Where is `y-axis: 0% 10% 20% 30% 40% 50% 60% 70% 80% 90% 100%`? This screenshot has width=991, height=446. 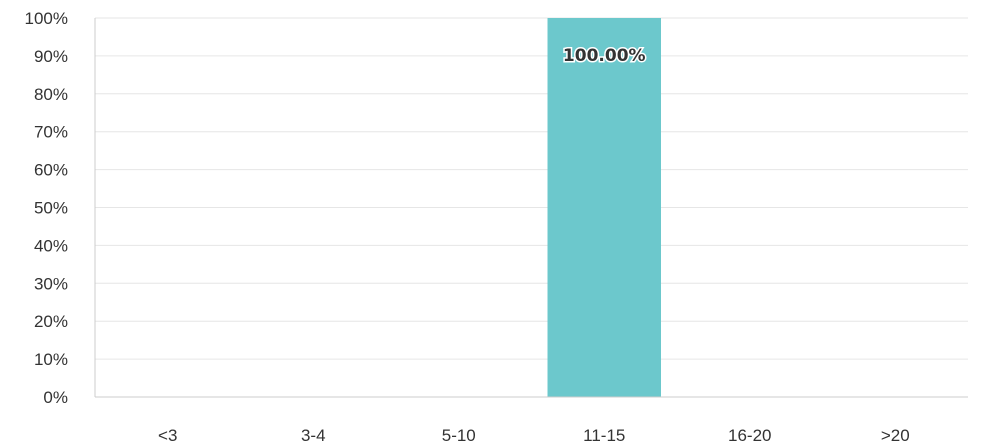 y-axis: 0% 10% 20% 30% 40% 50% 60% 70% 80% 90% 100% is located at coordinates (60, 208).